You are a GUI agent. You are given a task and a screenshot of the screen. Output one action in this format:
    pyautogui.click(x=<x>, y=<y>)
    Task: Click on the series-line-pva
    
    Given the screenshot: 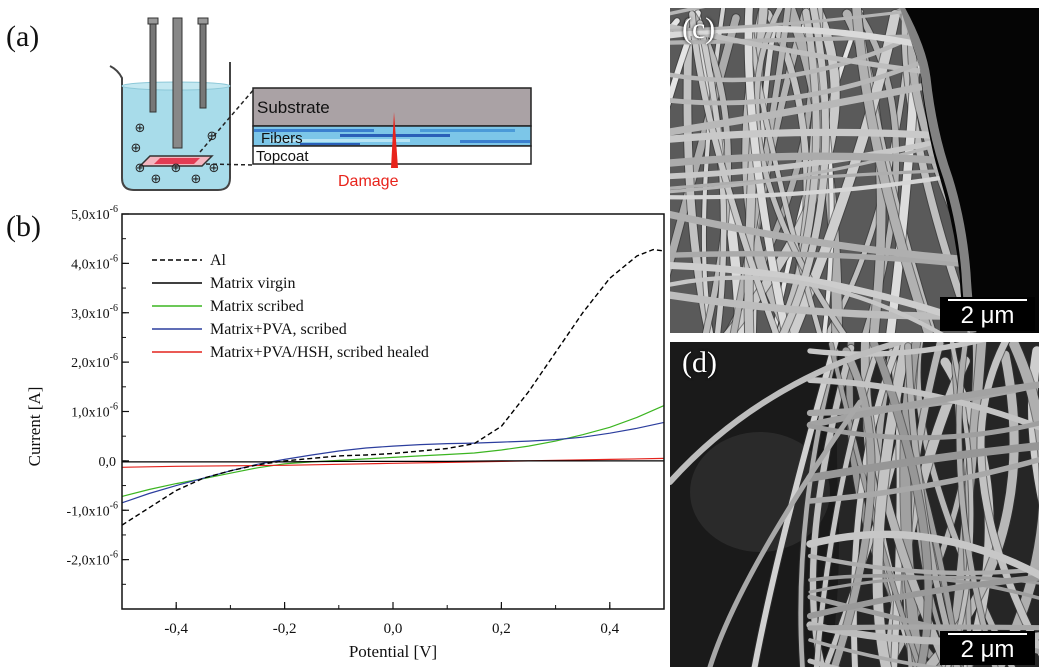 What is the action you would take?
    pyautogui.click(x=393, y=462)
    